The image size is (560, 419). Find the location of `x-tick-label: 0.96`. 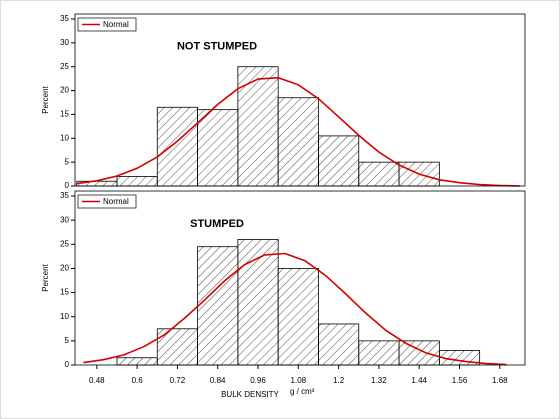

x-tick-label: 0.96 is located at coordinates (258, 380).